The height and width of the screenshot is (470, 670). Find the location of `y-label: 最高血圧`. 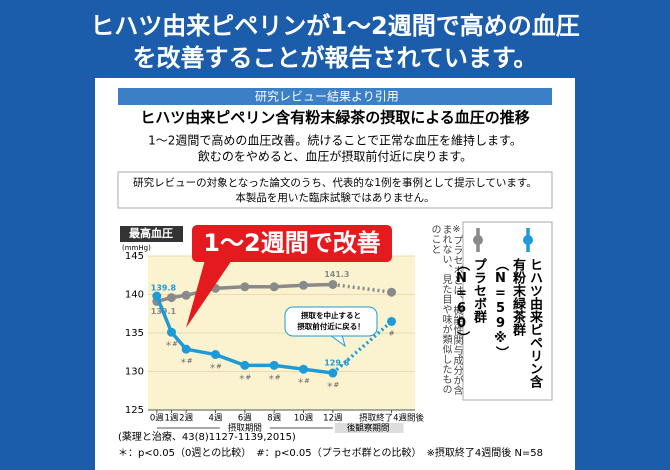

y-label: 最高血圧 is located at coordinates (151, 233).